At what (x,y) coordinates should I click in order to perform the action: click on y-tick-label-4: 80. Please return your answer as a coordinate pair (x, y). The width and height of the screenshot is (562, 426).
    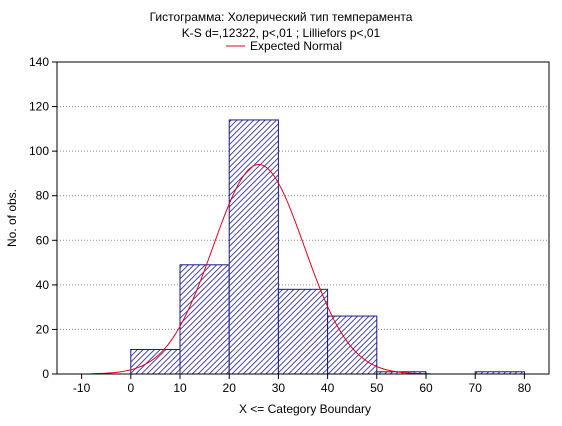
    Looking at the image, I should click on (43, 196).